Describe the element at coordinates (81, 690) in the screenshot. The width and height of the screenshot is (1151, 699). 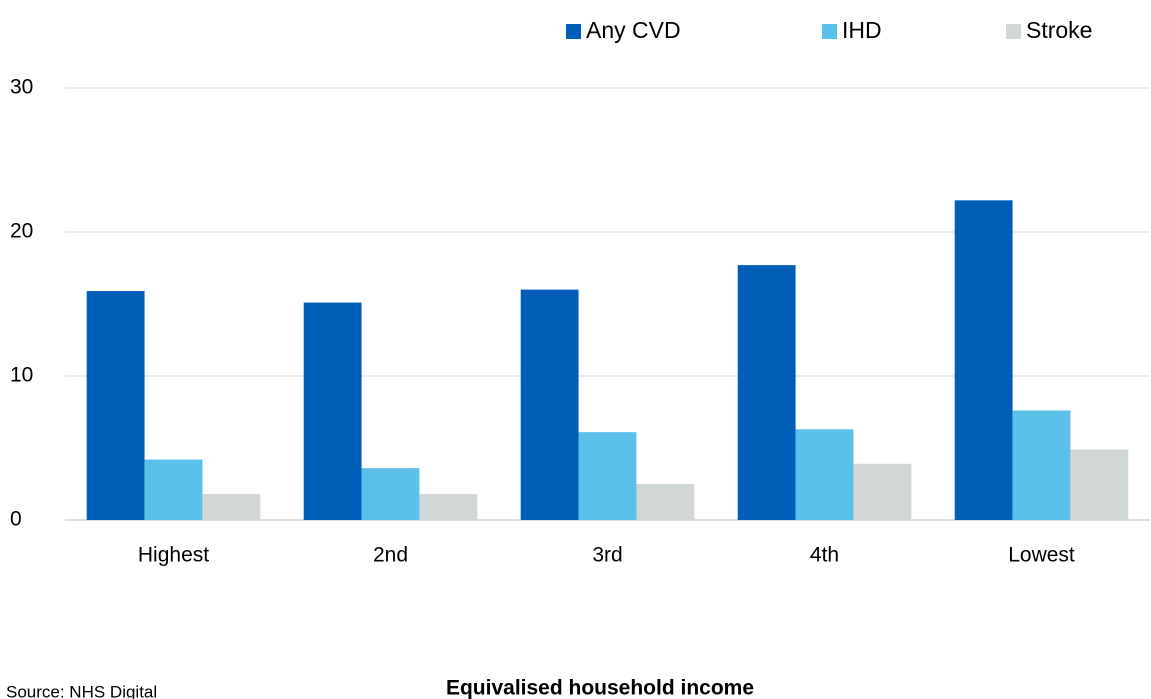
I see `source: Source: NHS Digital` at that location.